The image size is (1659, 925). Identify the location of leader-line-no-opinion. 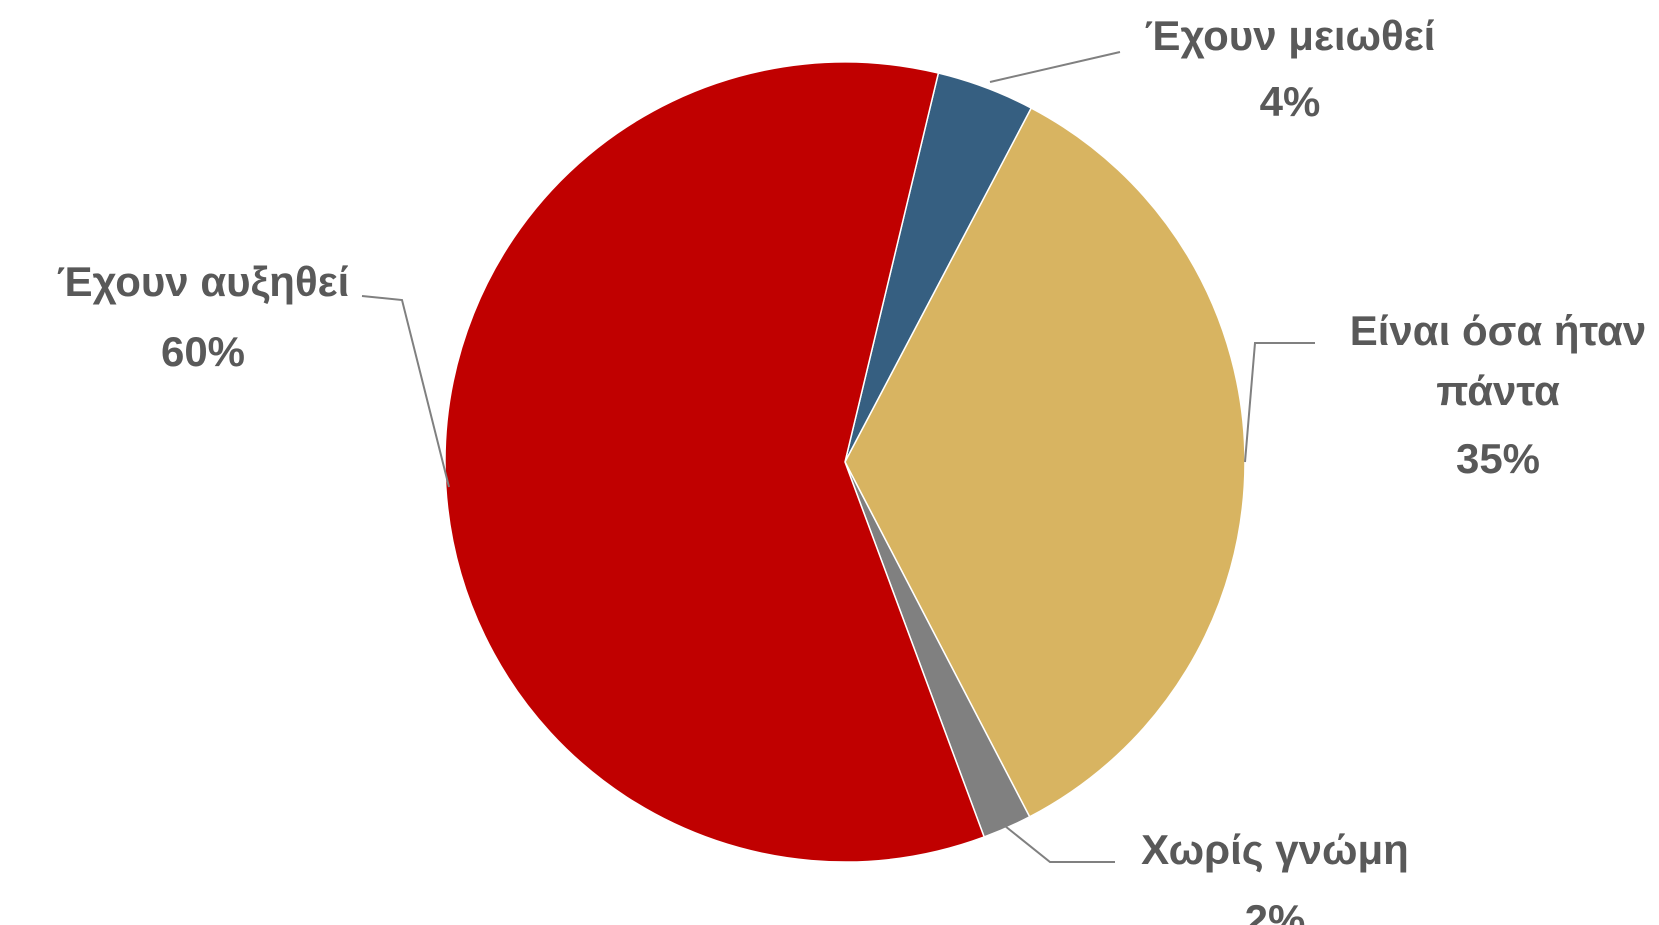
(1059, 844).